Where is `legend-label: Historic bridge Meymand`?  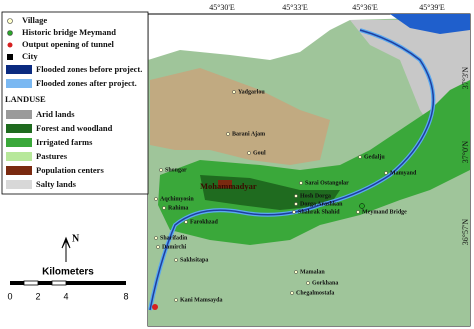 legend-label: Historic bridge Meymand is located at coordinates (69, 32).